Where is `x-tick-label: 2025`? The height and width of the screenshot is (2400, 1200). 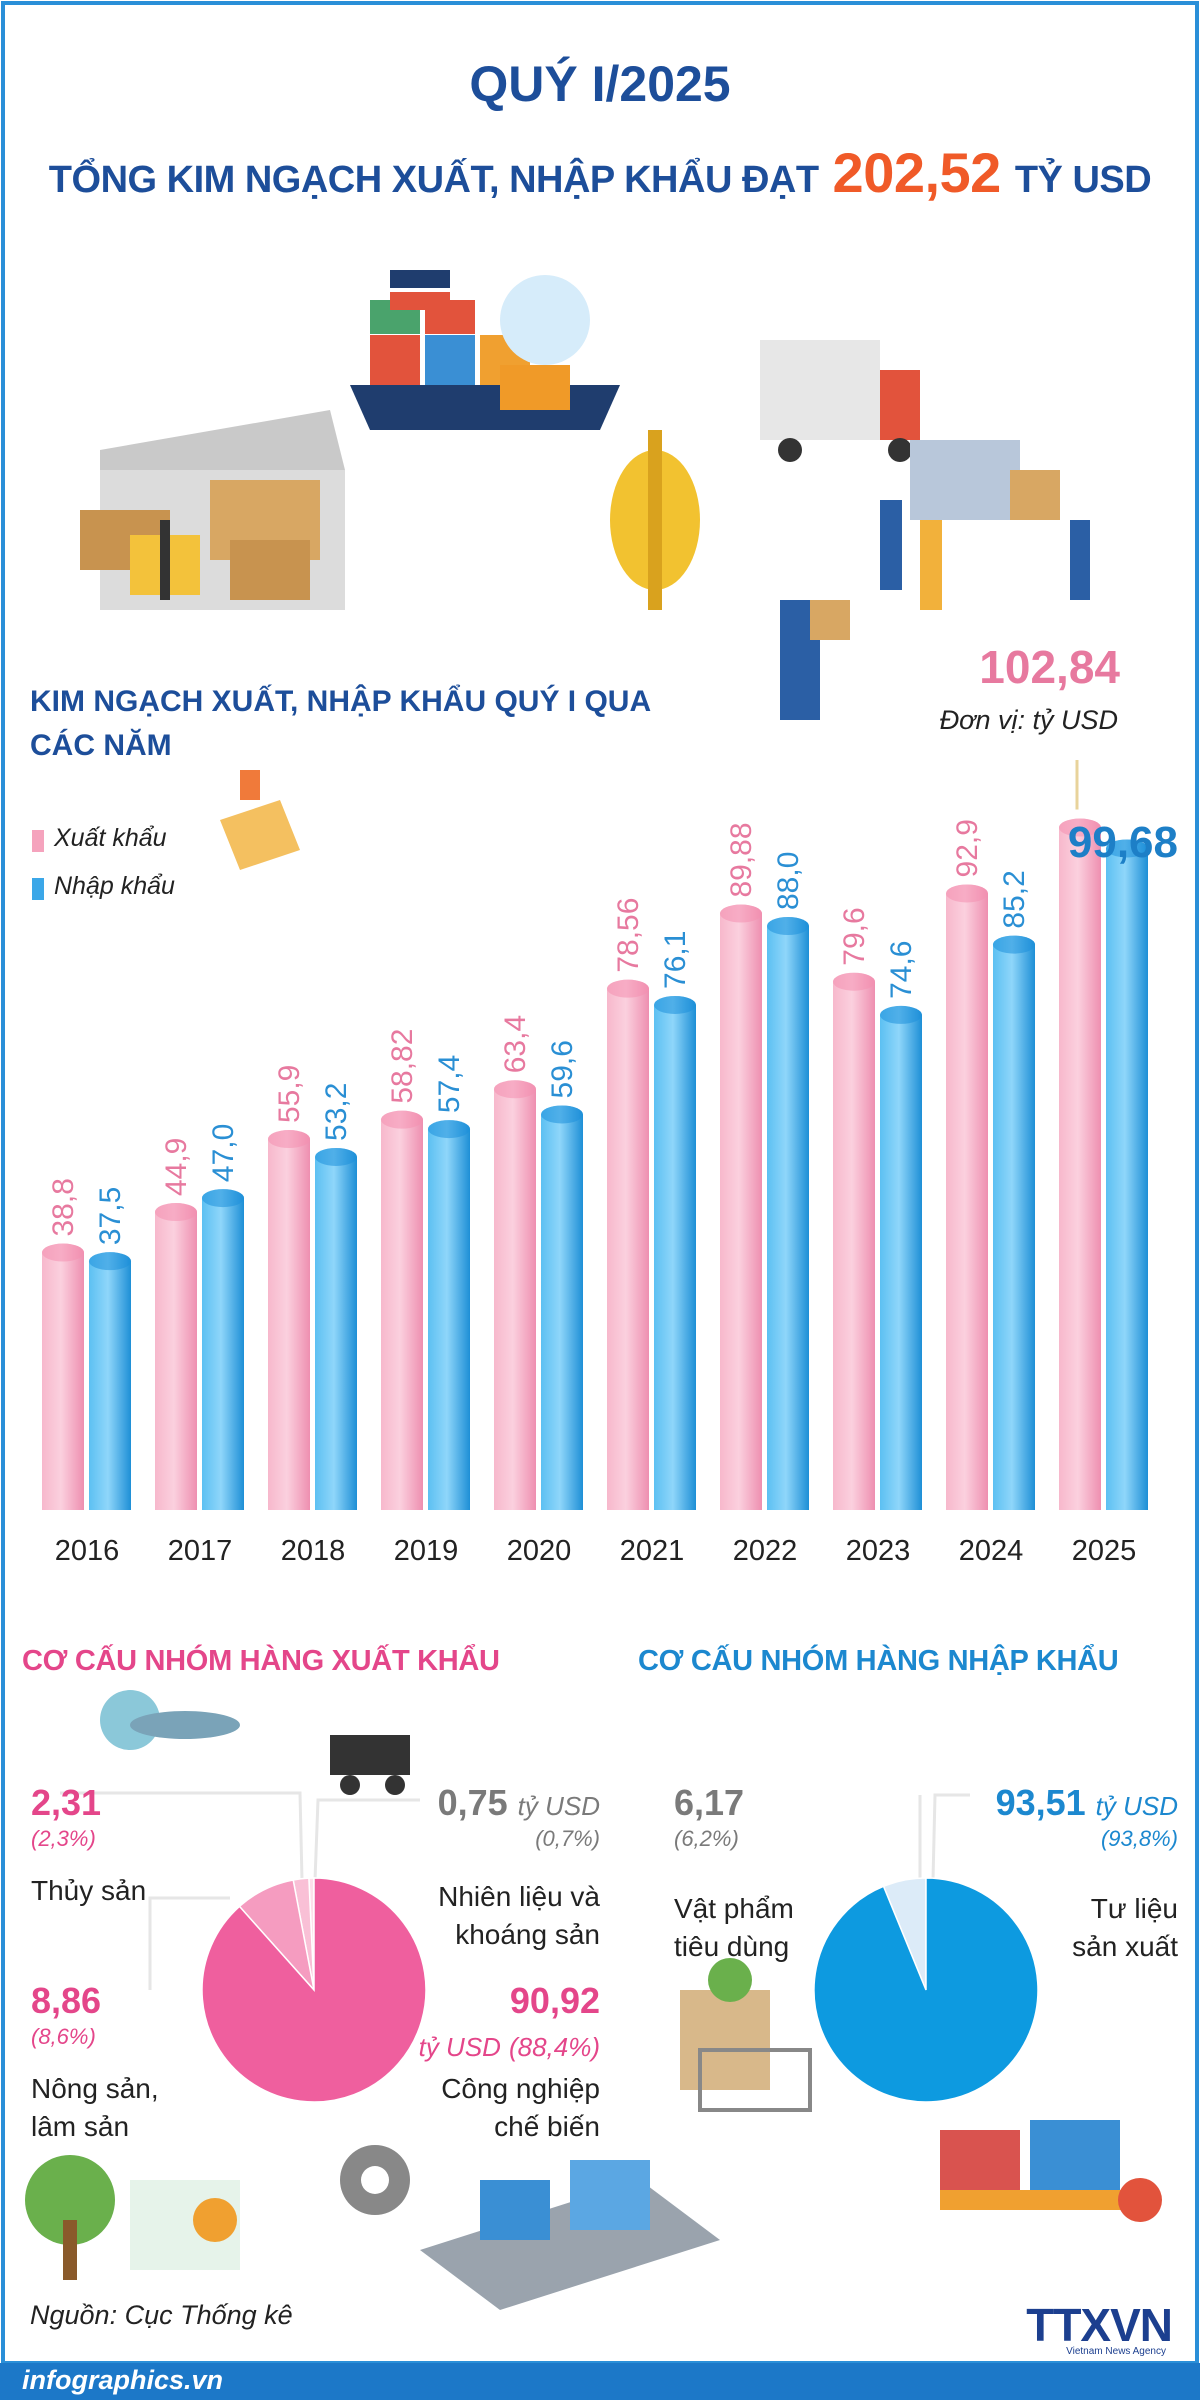
x-tick-label: 2025 is located at coordinates (1104, 1551).